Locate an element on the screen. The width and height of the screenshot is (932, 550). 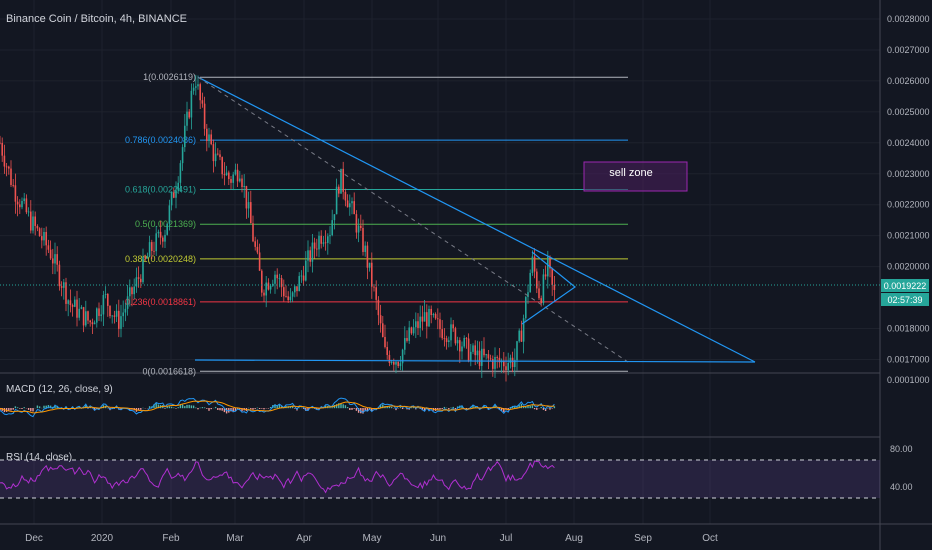
time-axis: Dec 2020 Feb Mar Apr May Jun Jul Aug Sep Oct is located at coordinates (371, 538).